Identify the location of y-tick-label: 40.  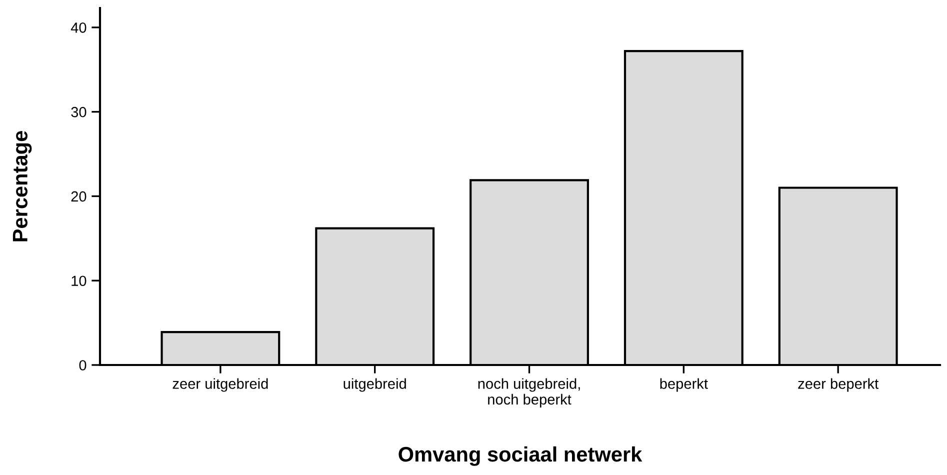
(78, 27).